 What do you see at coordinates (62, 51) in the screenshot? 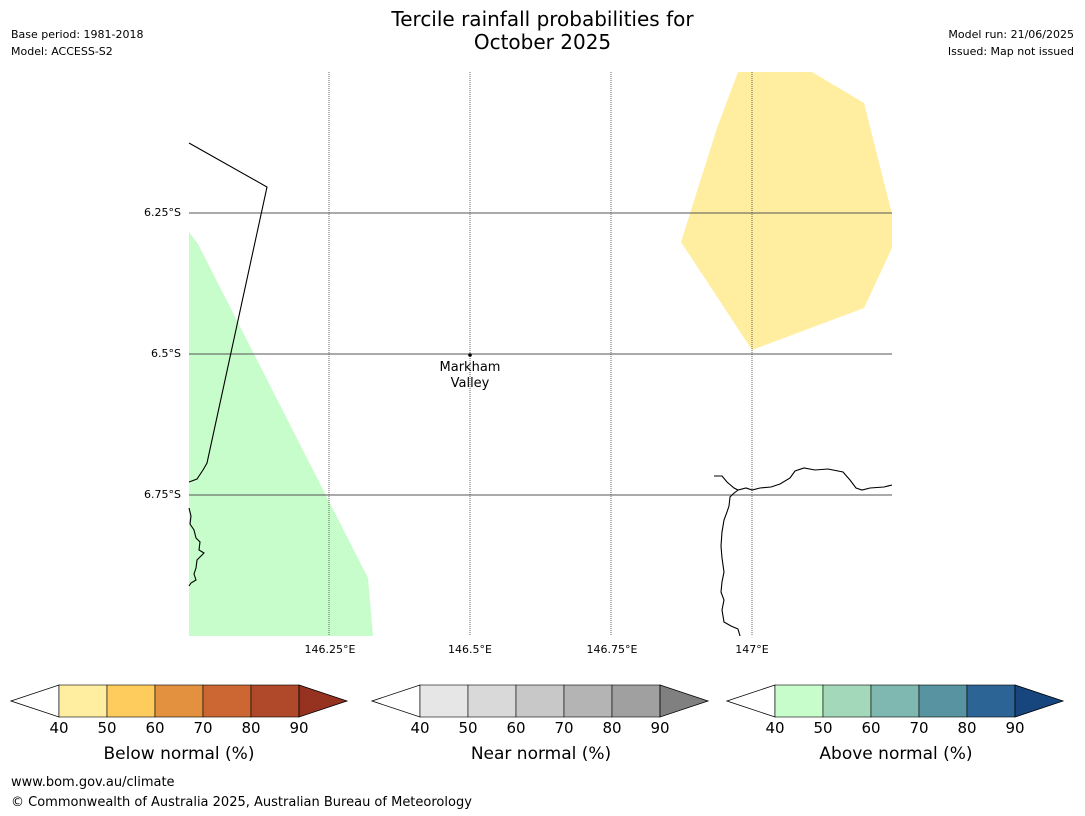
I see `model-name: Model: ACCESS-S2` at bounding box center [62, 51].